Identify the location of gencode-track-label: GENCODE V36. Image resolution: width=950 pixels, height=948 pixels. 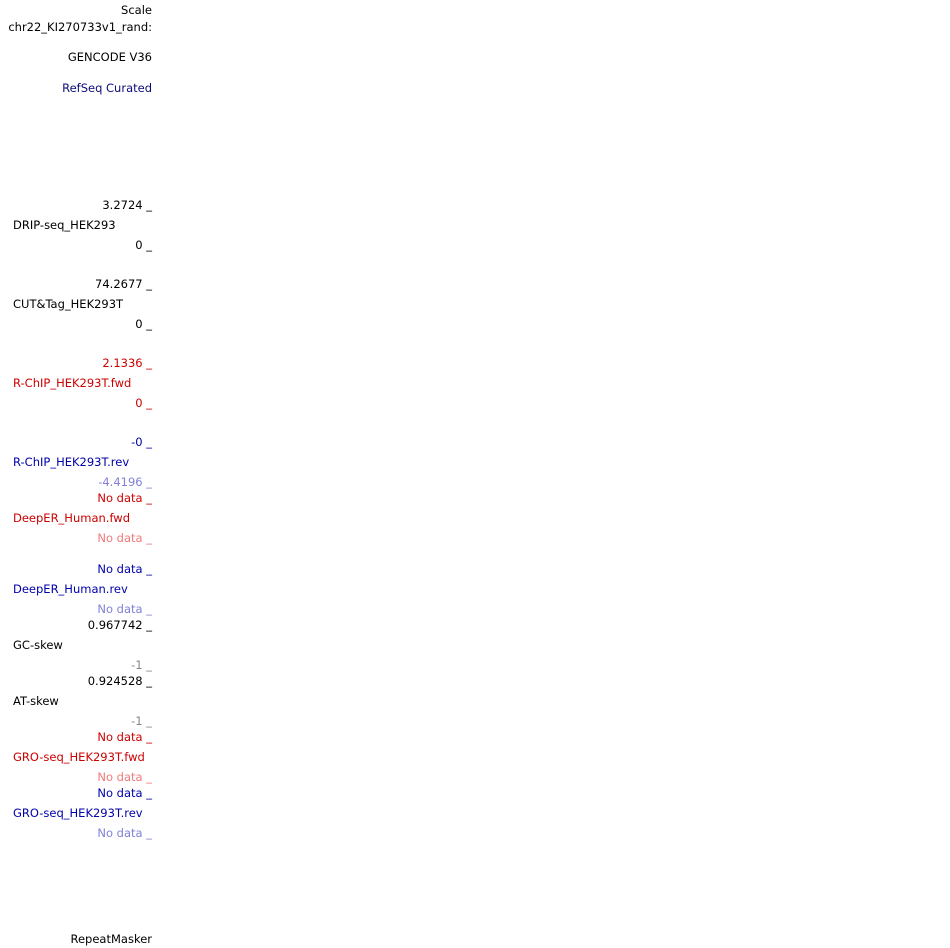
(109, 57).